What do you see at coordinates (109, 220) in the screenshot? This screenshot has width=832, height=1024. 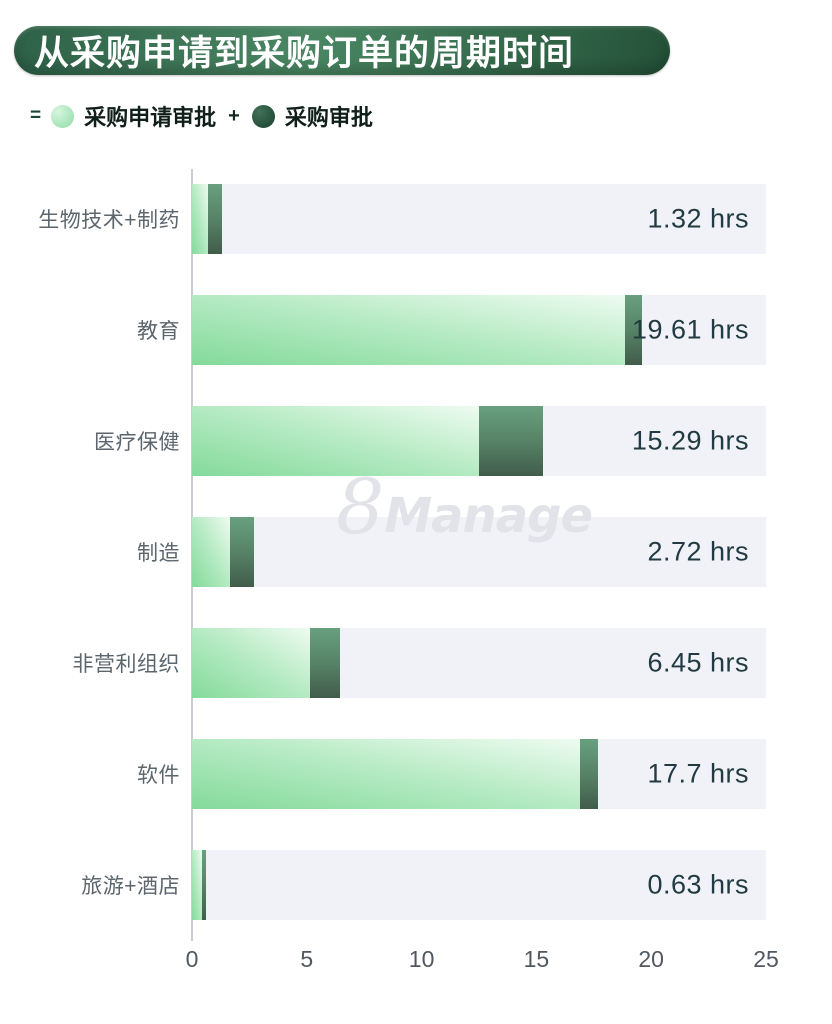 I see `category-label: 生物技术+制药` at bounding box center [109, 220].